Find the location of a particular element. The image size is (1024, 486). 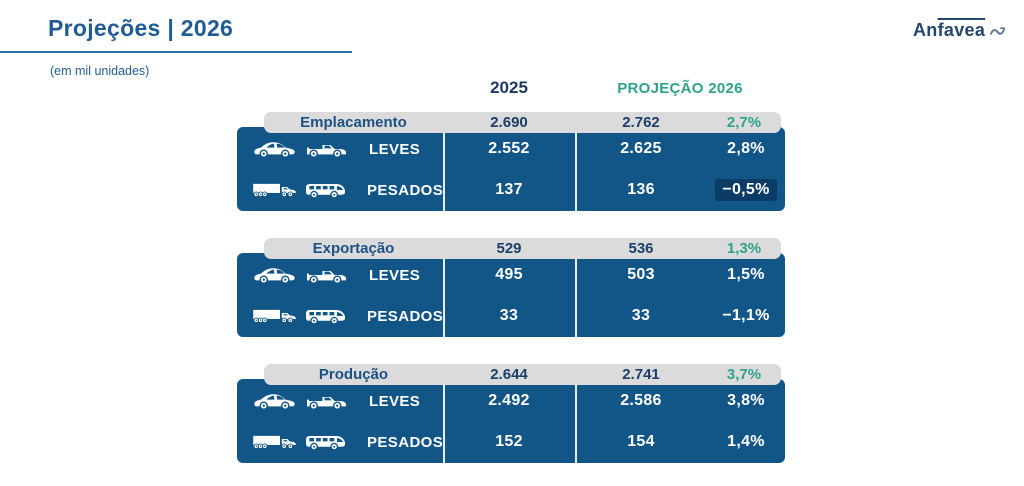

variation-cell: 3,8% is located at coordinates (746, 401).